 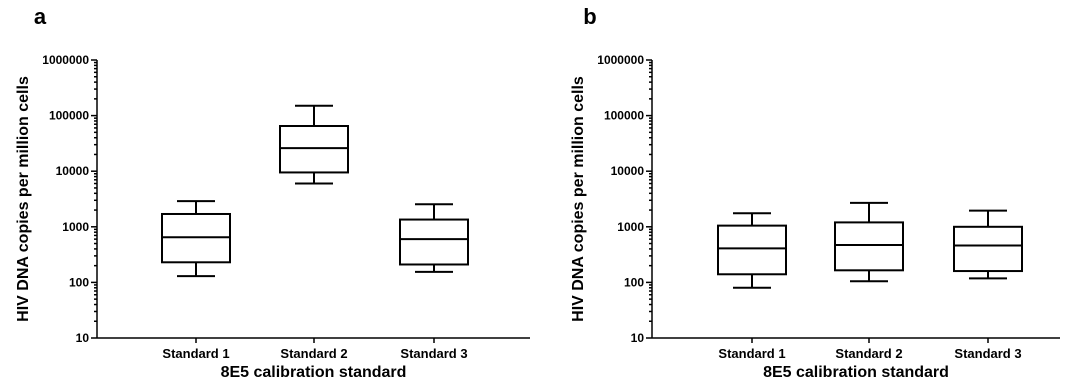 What do you see at coordinates (589, 16) in the screenshot?
I see `panel-label: b` at bounding box center [589, 16].